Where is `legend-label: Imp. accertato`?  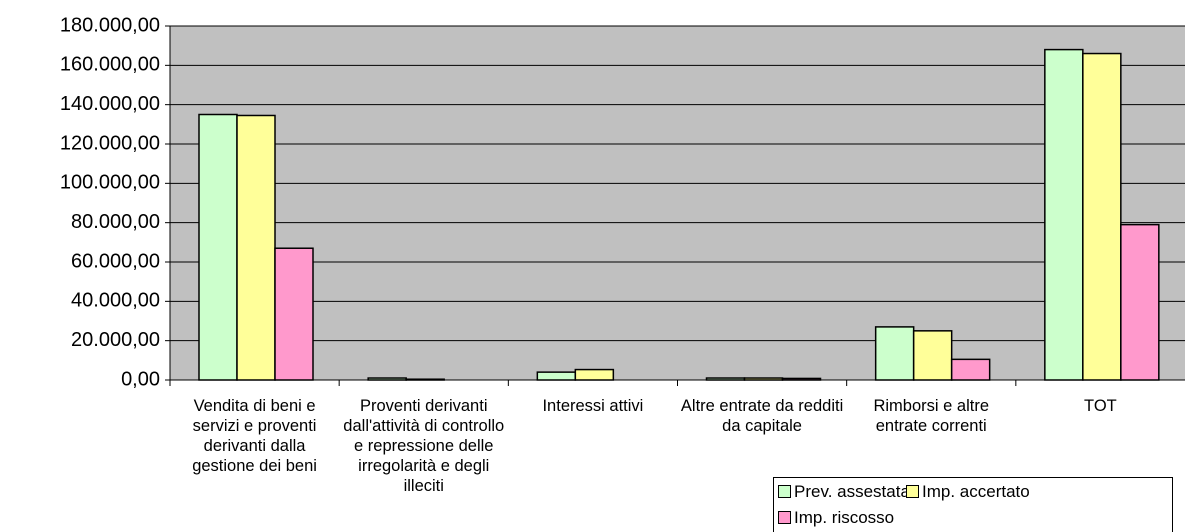 legend-label: Imp. accertato is located at coordinates (976, 491).